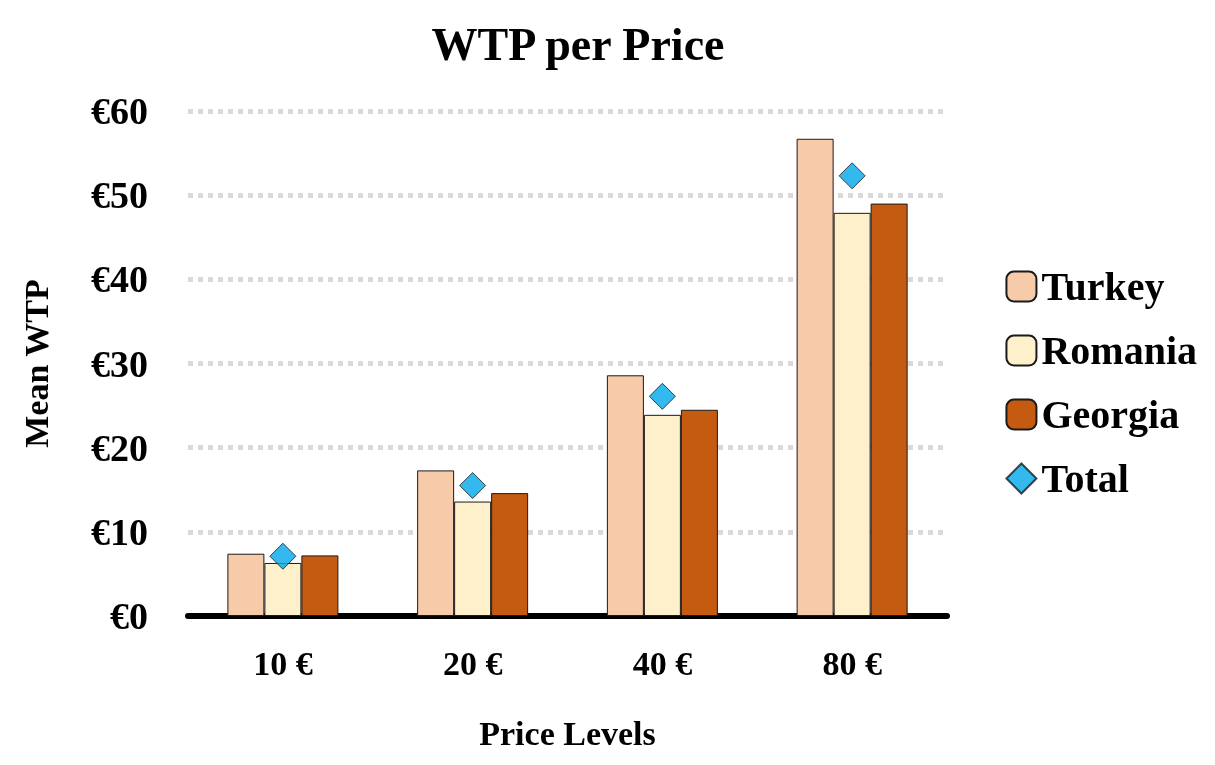 Image resolution: width=1215 pixels, height=765 pixels. Describe the element at coordinates (1110, 414) in the screenshot. I see `legend-label: Georgia` at that location.